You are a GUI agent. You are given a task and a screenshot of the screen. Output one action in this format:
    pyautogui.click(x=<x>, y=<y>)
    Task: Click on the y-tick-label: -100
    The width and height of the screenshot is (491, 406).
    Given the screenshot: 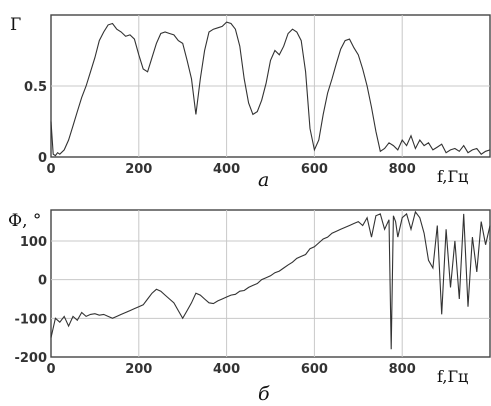 What is the action you would take?
    pyautogui.click(x=30, y=319)
    